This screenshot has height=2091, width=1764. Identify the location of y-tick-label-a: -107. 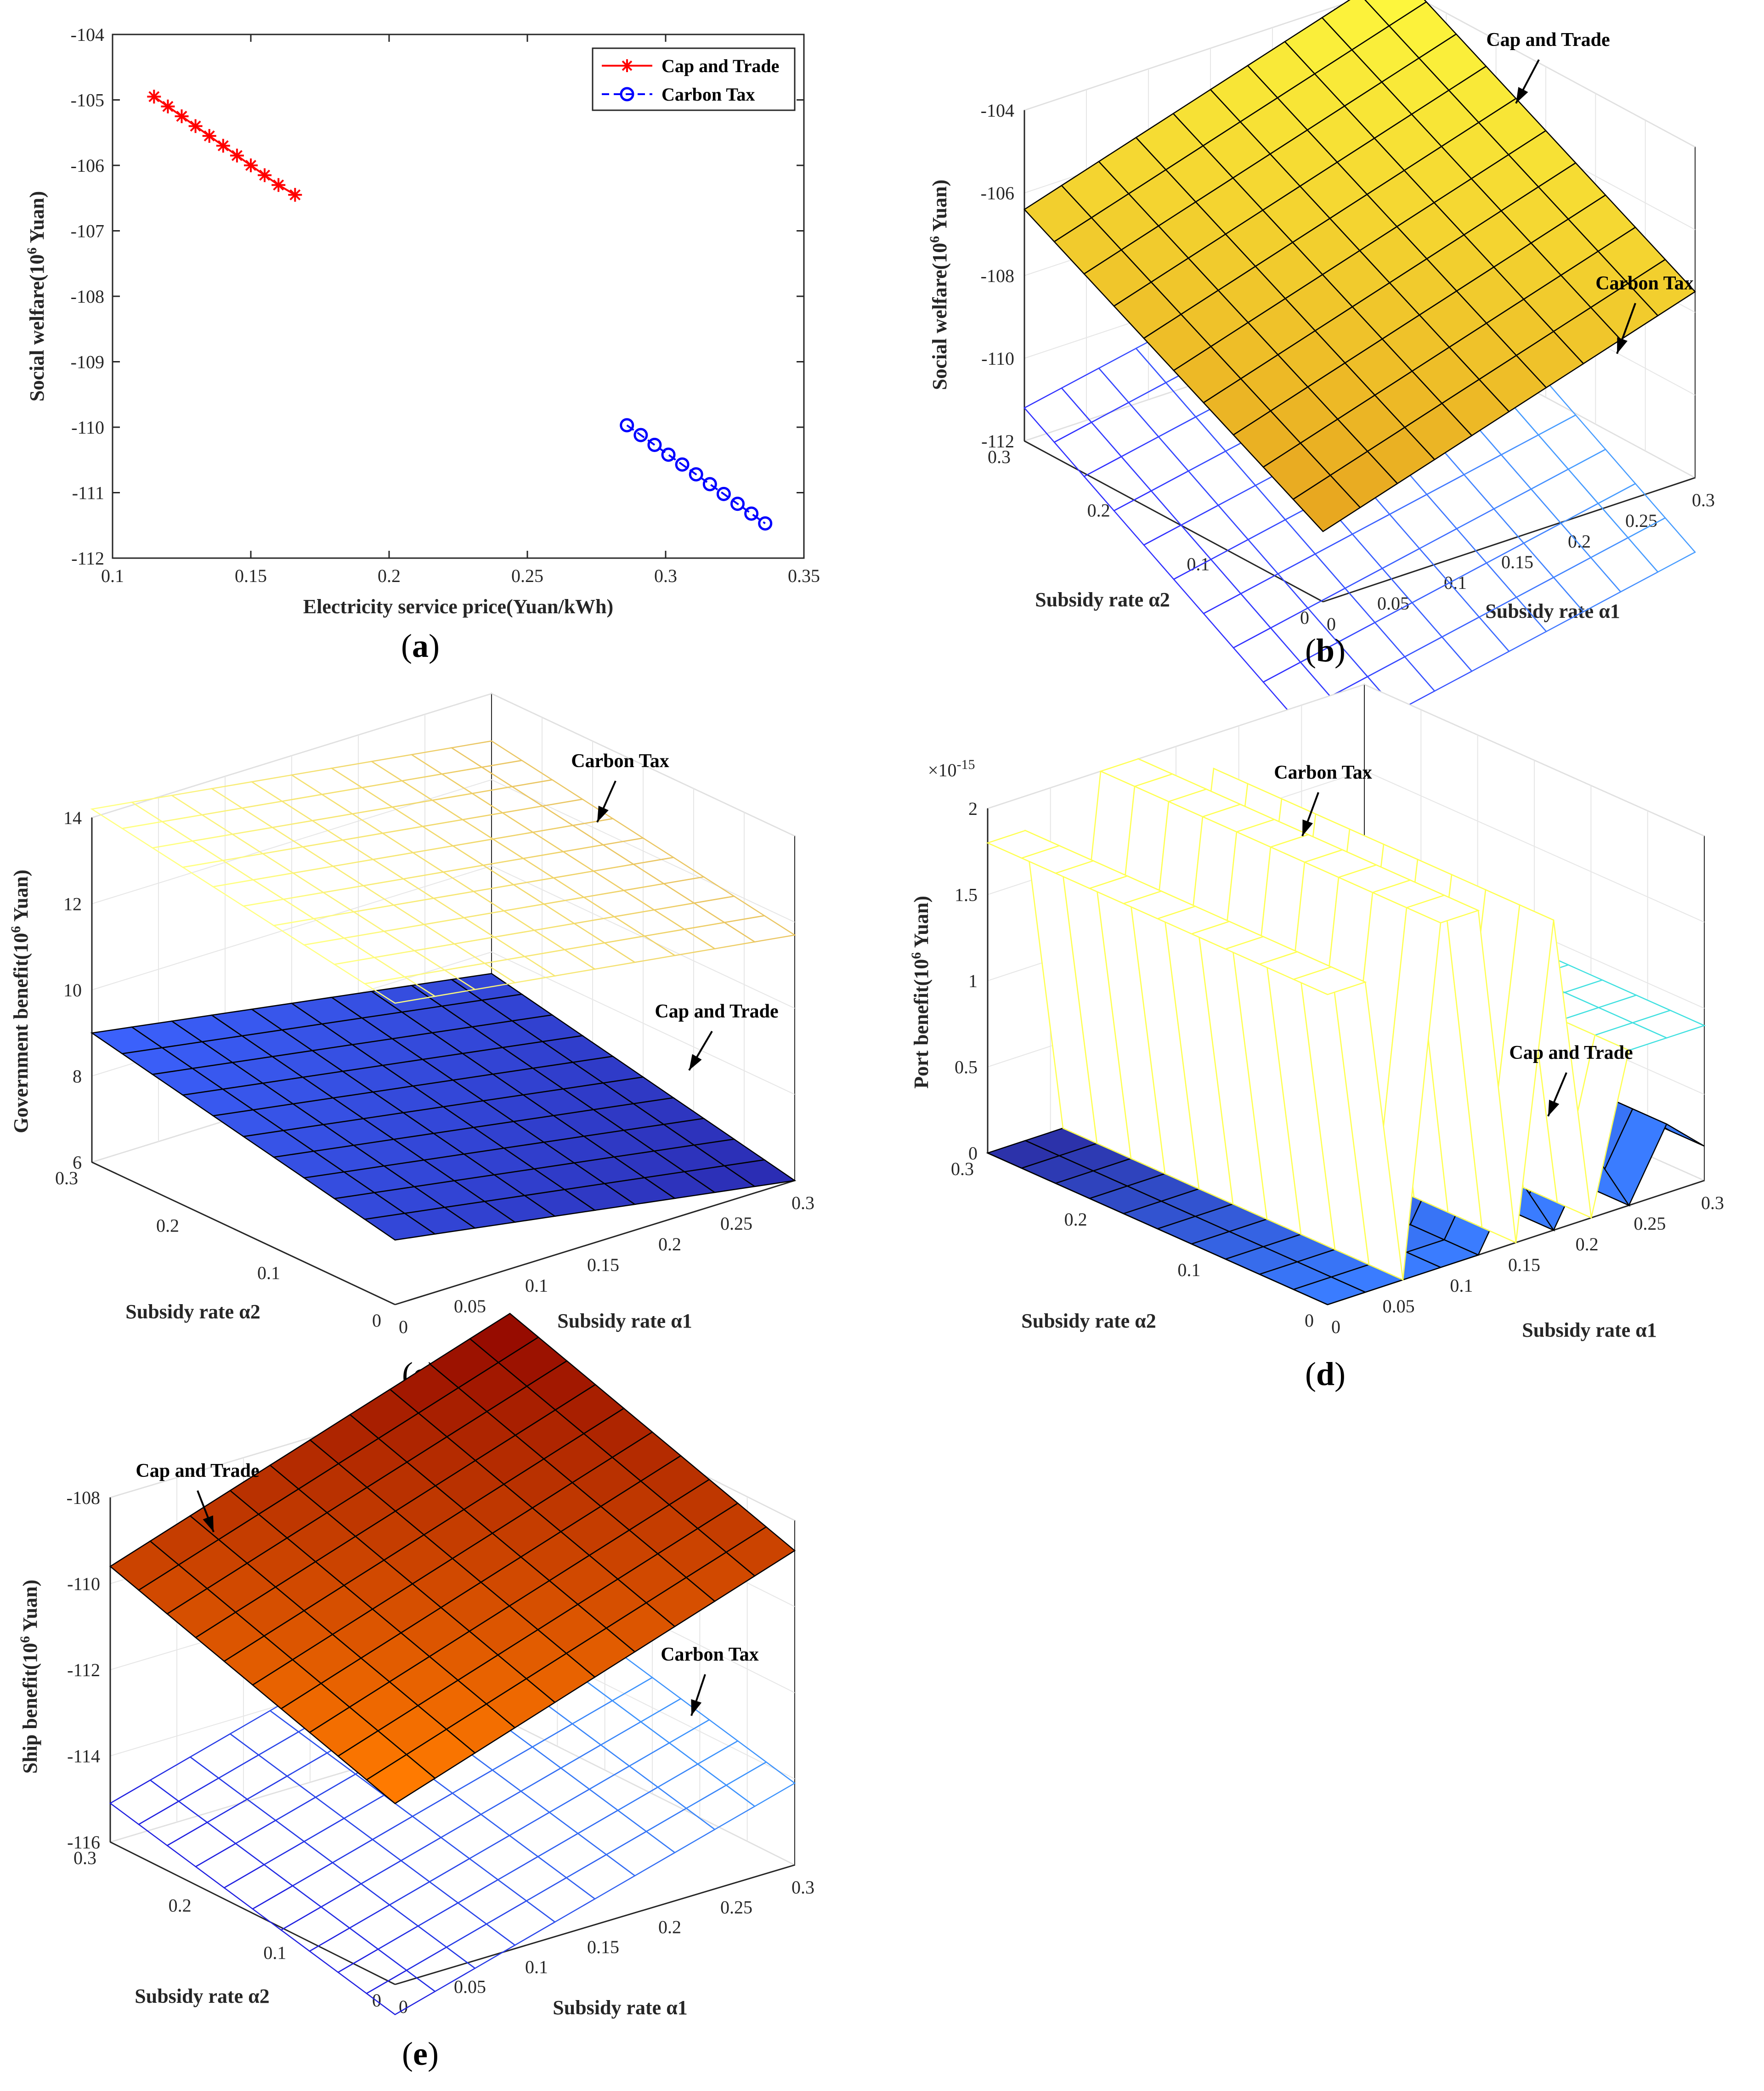
(87, 231).